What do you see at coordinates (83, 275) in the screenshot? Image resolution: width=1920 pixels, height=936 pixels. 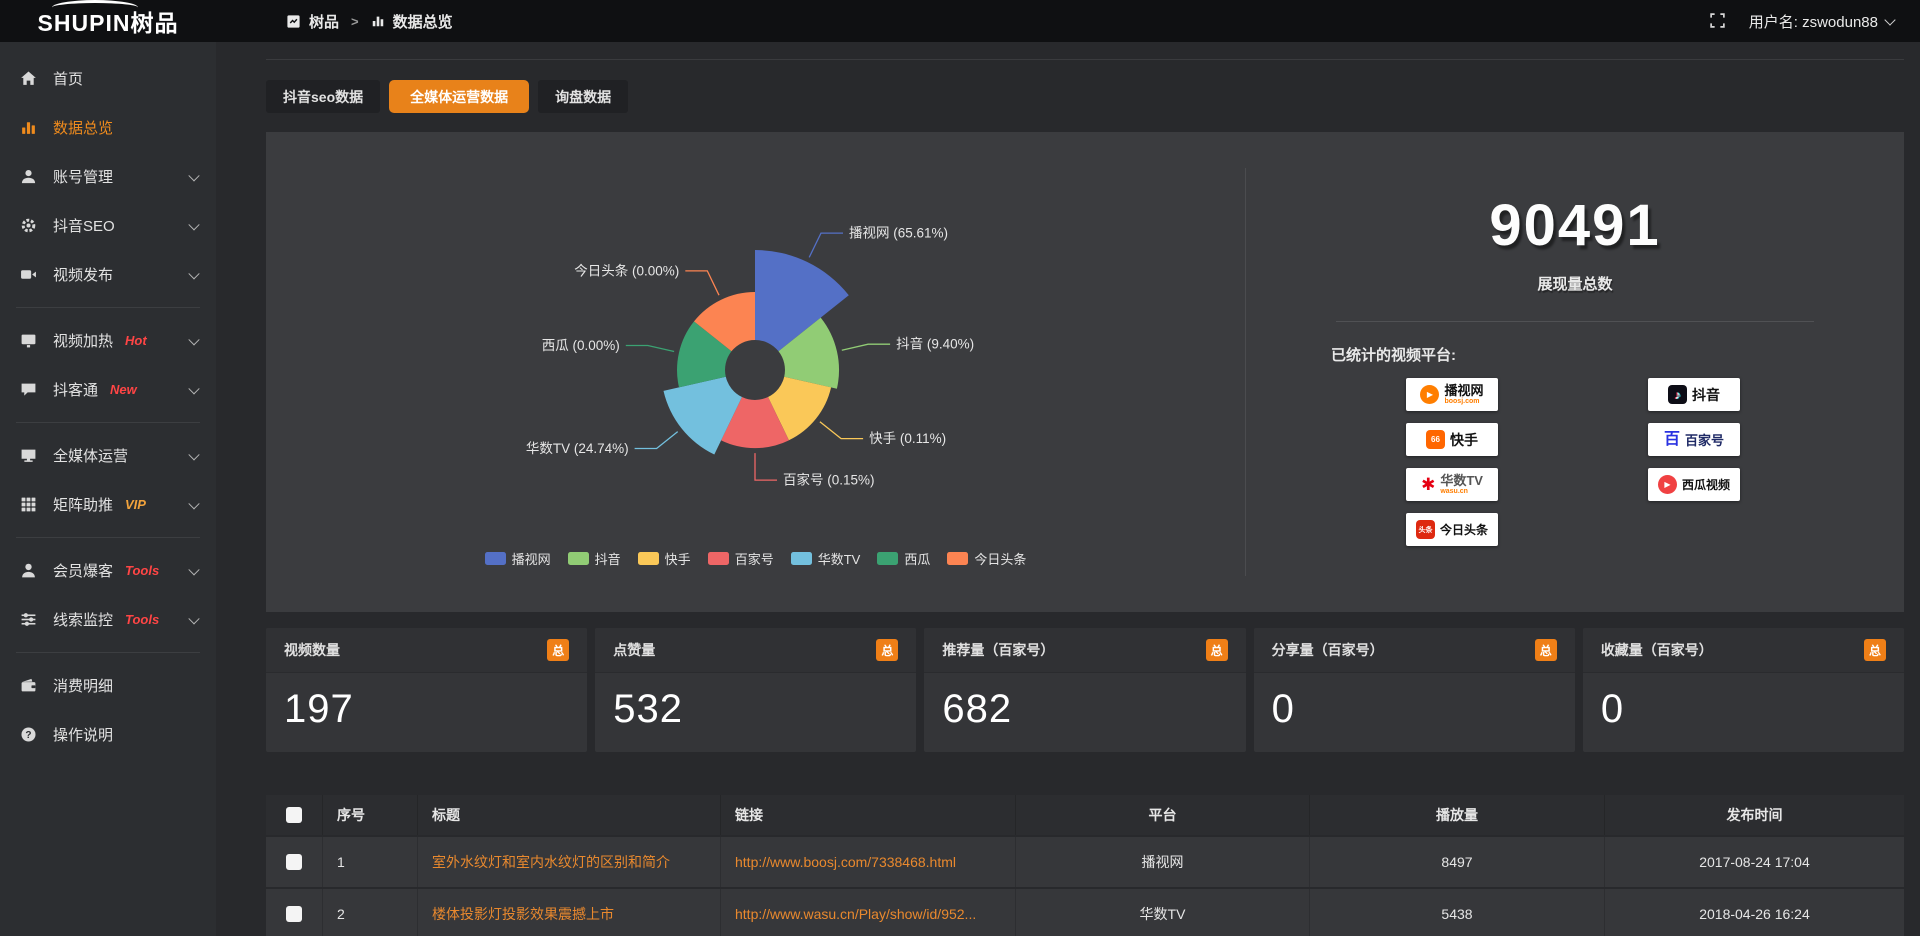 I see `sidebar-item-label: 视频发布` at bounding box center [83, 275].